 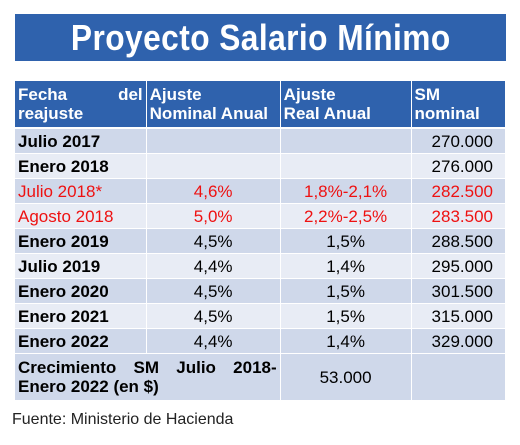 I want to click on cell-fecha: Julio 2019, so click(x=80, y=266).